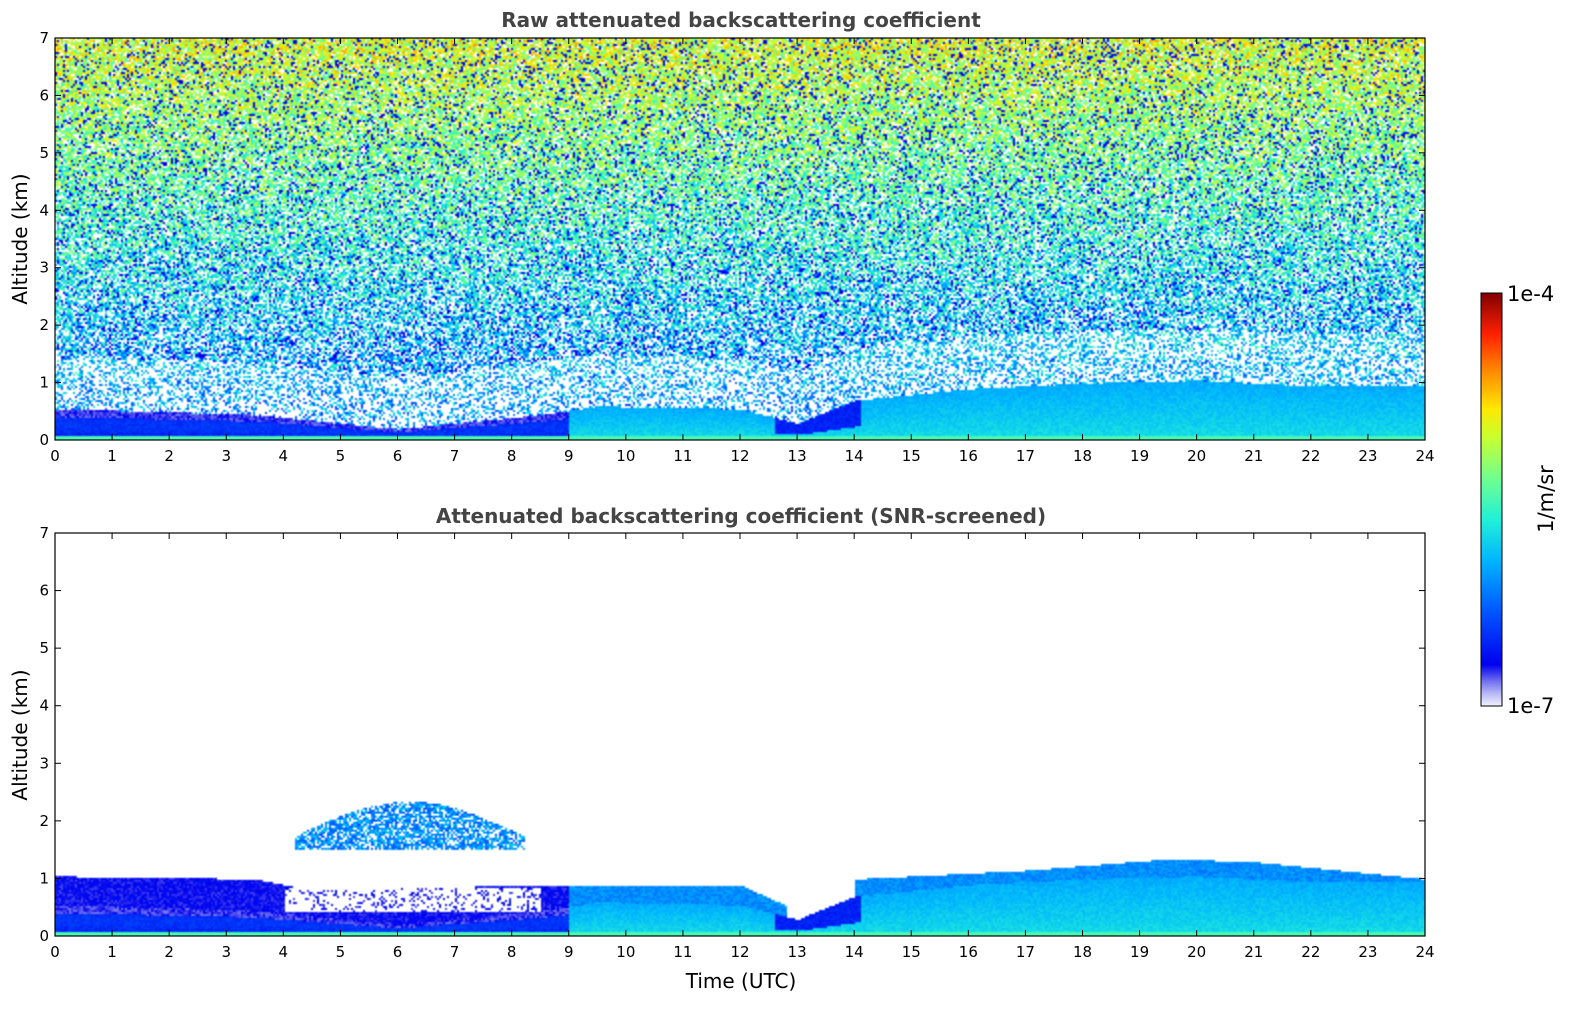 The image size is (1595, 1020). What do you see at coordinates (1519, 500) in the screenshot?
I see `colorbar: 1e-4 1e-7 1/m/sr` at bounding box center [1519, 500].